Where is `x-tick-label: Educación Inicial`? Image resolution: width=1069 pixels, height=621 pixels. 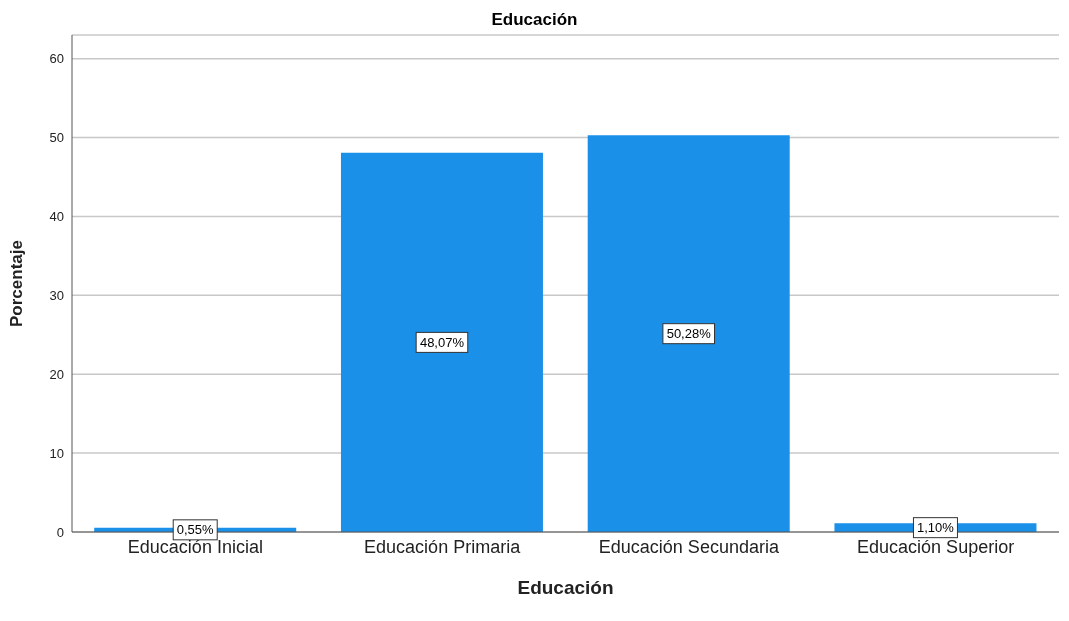 x-tick-label: Educación Inicial is located at coordinates (195, 546).